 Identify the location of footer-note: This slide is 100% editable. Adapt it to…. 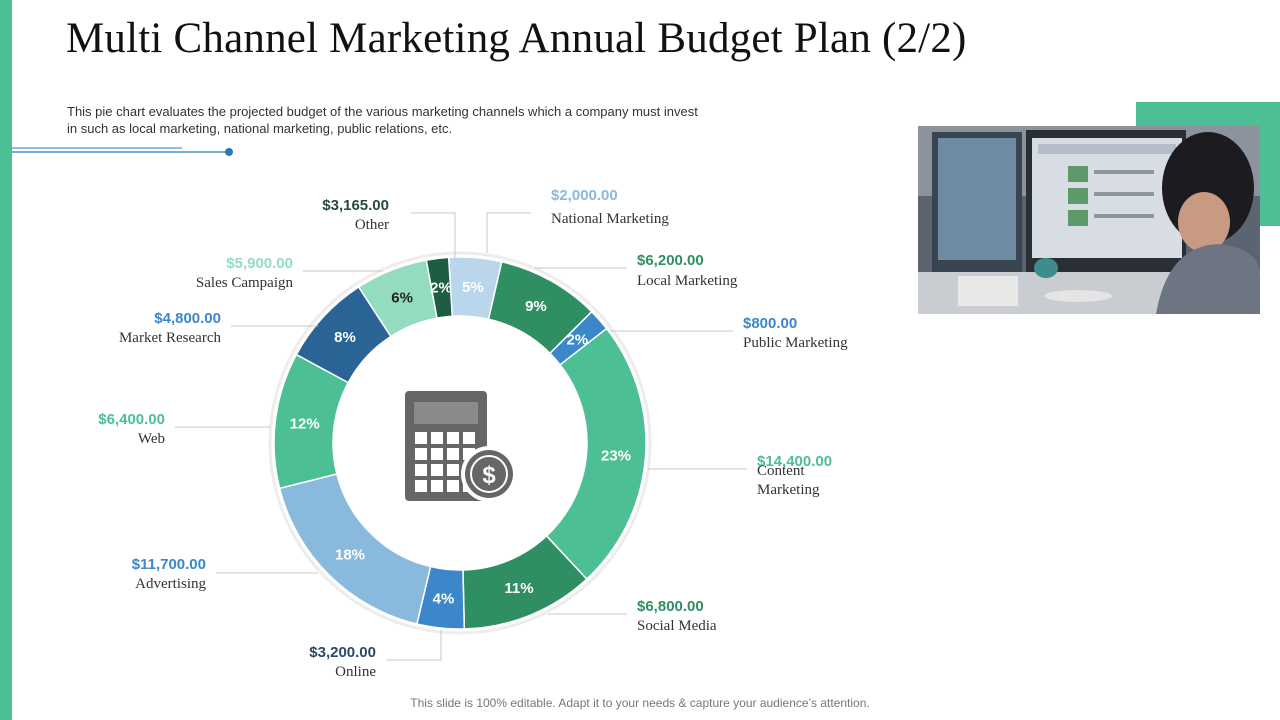
(640, 703).